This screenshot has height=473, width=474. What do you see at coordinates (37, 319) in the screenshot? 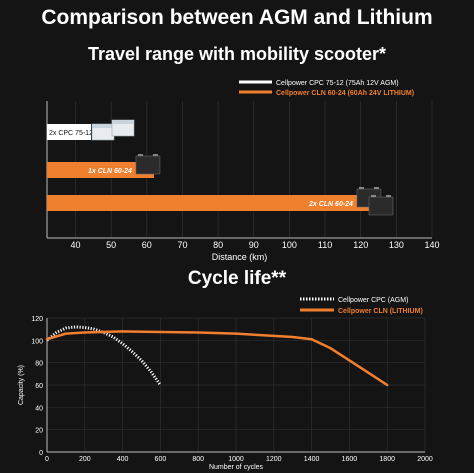
I see `y-tick-label: 120` at bounding box center [37, 319].